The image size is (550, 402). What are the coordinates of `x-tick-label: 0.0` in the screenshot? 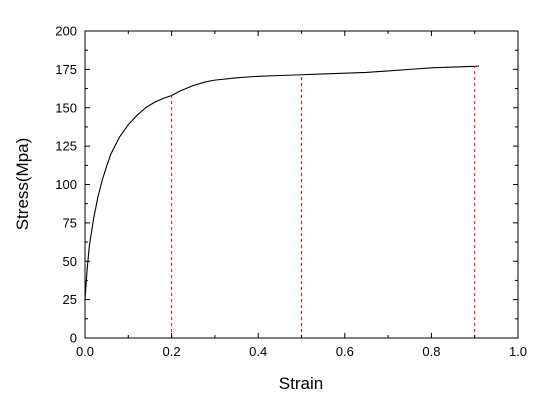 It's located at (85, 351).